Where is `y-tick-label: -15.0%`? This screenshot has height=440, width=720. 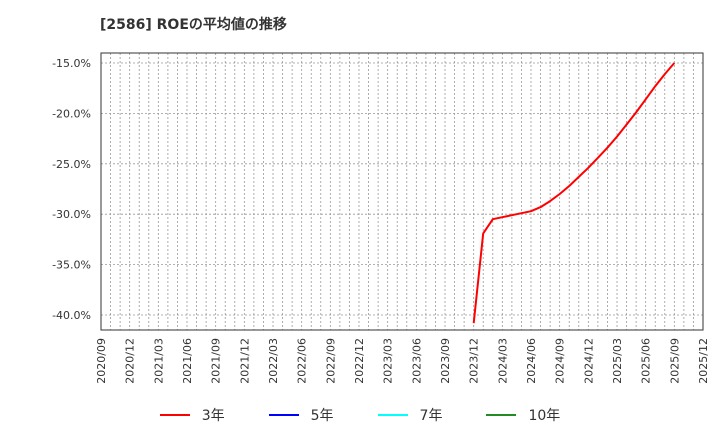 y-tick-label: -15.0% is located at coordinates (71, 63).